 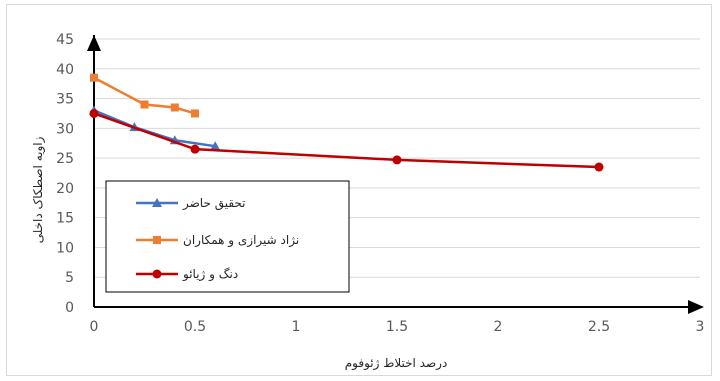 What do you see at coordinates (65, 248) in the screenshot?
I see `y-tick-label: 10` at bounding box center [65, 248].